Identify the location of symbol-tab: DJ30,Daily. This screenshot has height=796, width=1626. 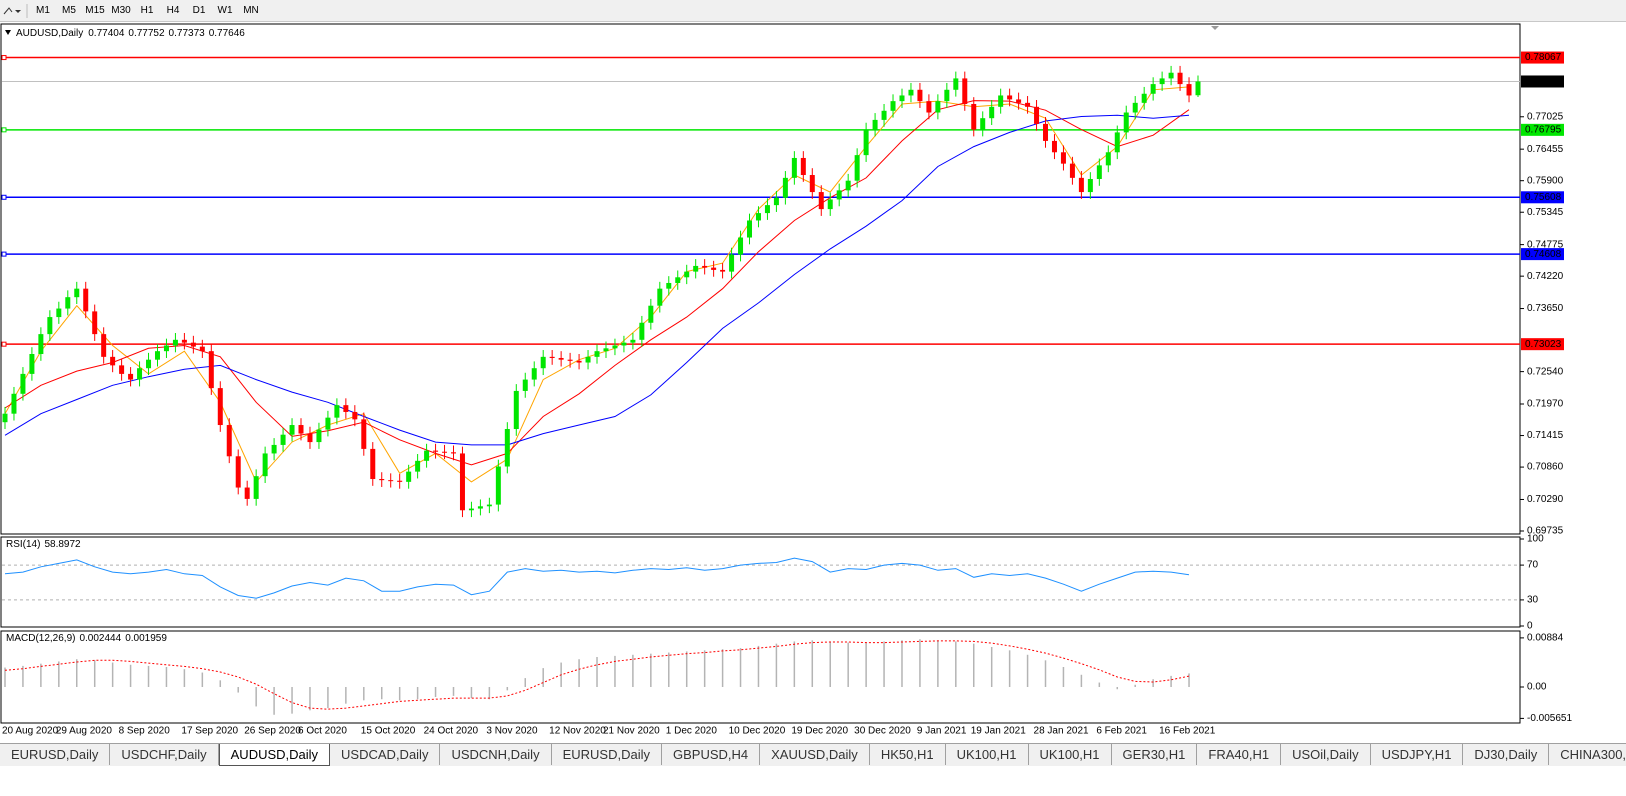
(1506, 754).